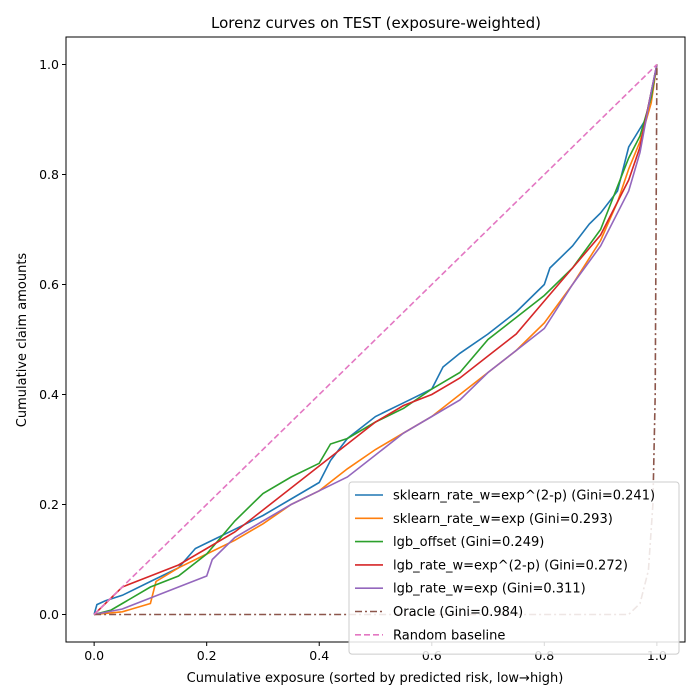 The image size is (700, 700). Describe the element at coordinates (503, 519) in the screenshot. I see `legend-entry-label: sklearn_rate_w=exp (Gini=0.293)` at that location.